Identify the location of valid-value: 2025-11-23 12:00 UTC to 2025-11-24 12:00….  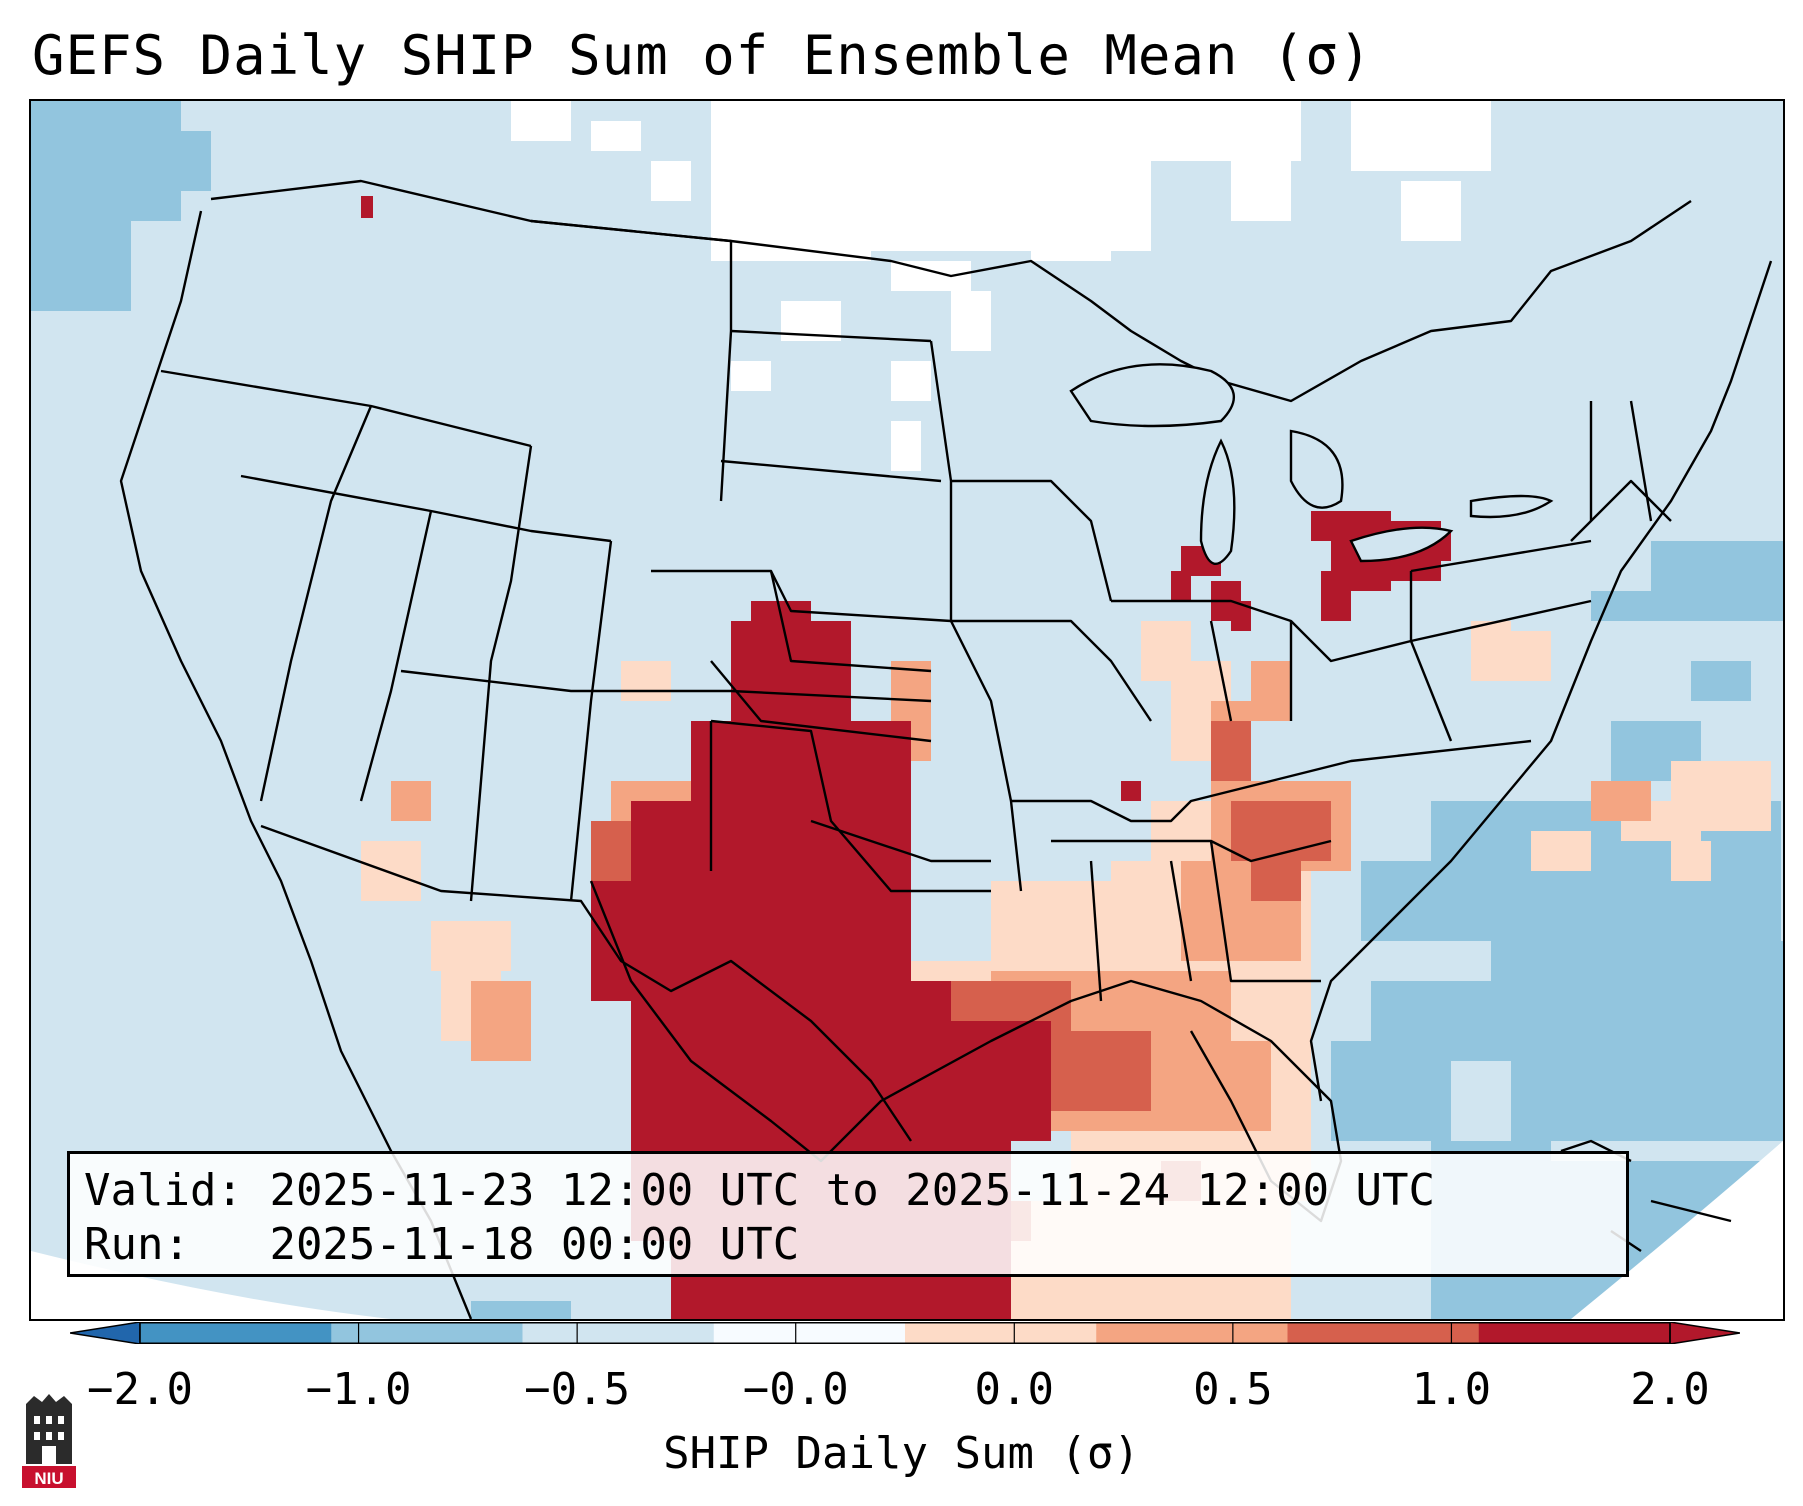
(852, 1190).